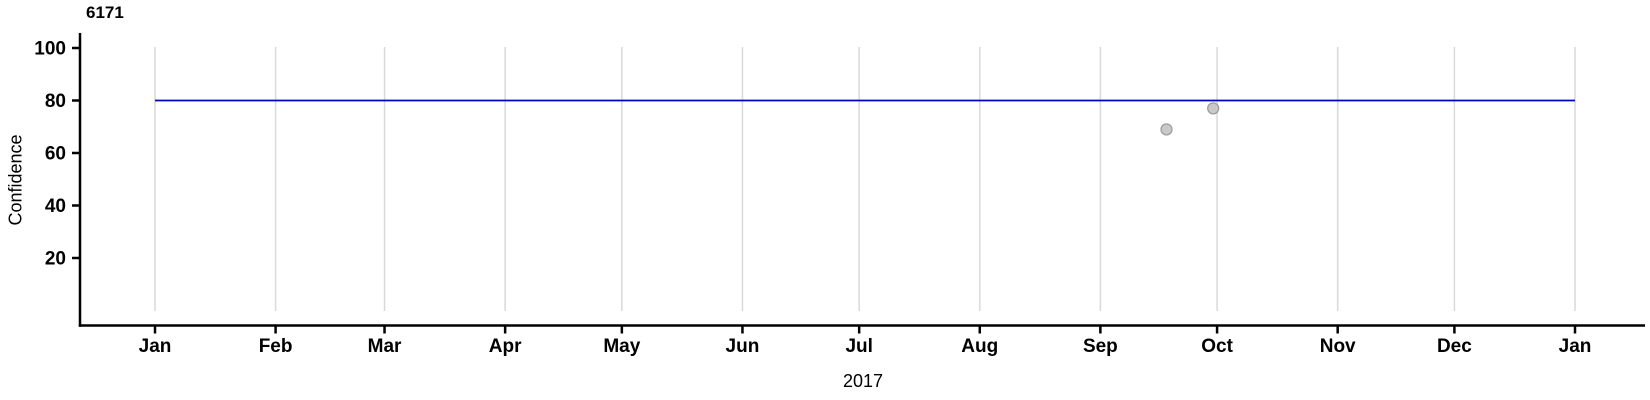 Image resolution: width=1650 pixels, height=400 pixels. Describe the element at coordinates (276, 346) in the screenshot. I see `x-tick-label: Feb` at that location.